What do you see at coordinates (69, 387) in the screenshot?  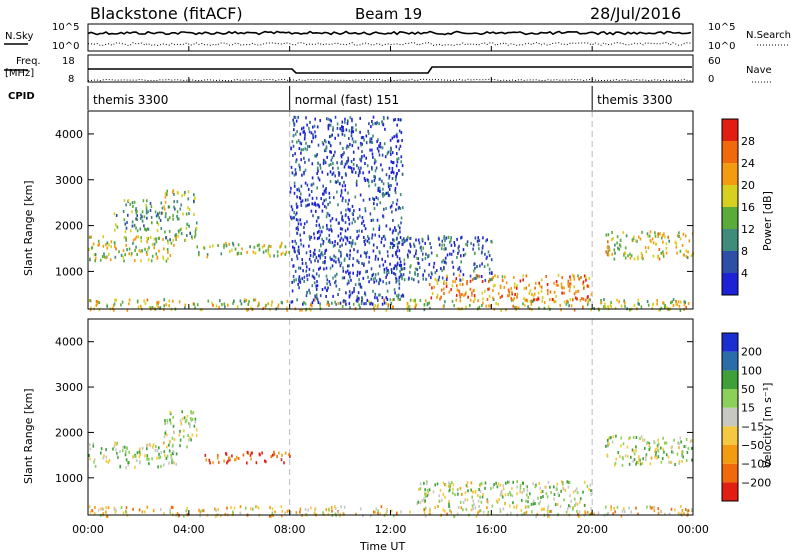 I see `y-tick-label: 3000` at bounding box center [69, 387].